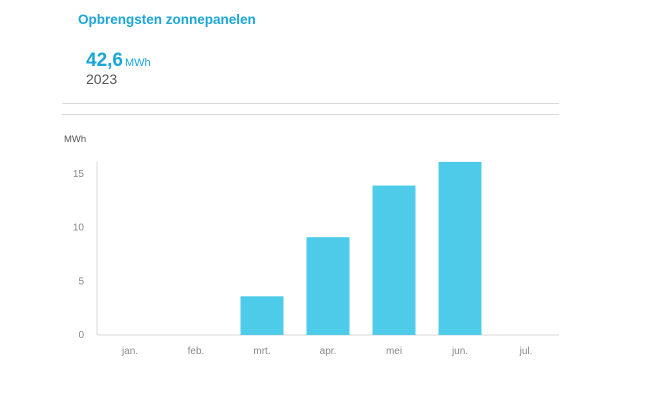  What do you see at coordinates (328, 351) in the screenshot?
I see `x-tick-label: apr.` at bounding box center [328, 351].